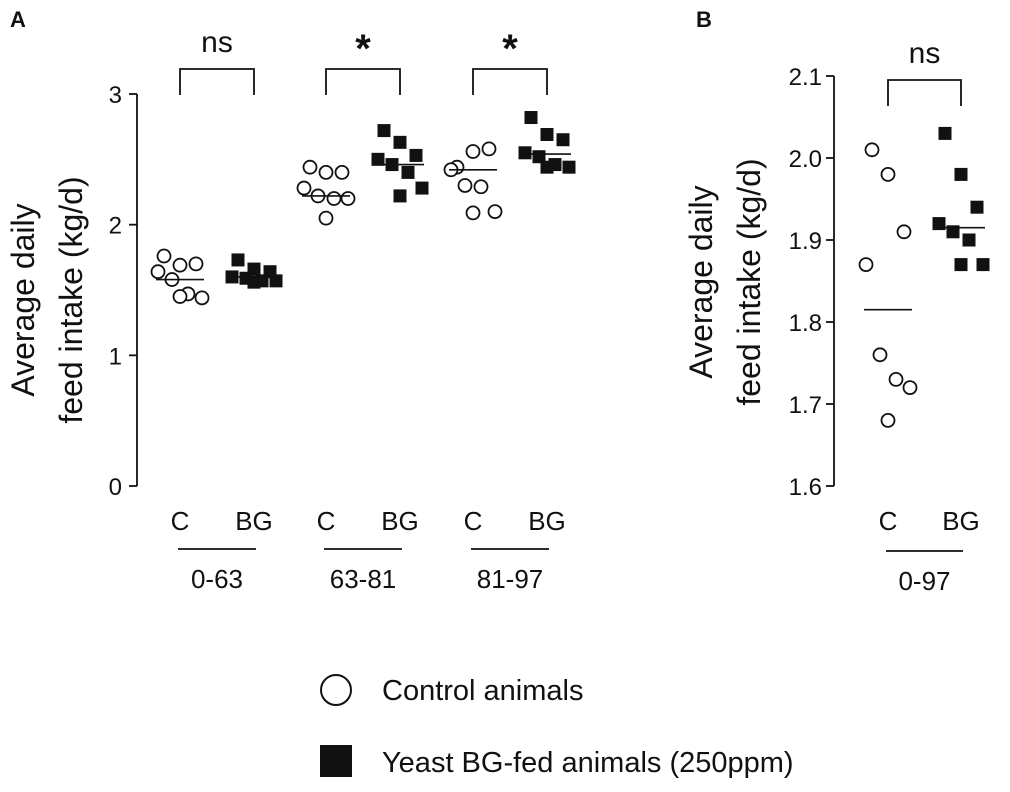 The image size is (1010, 792). I want to click on group-label: 63-81, so click(363, 579).